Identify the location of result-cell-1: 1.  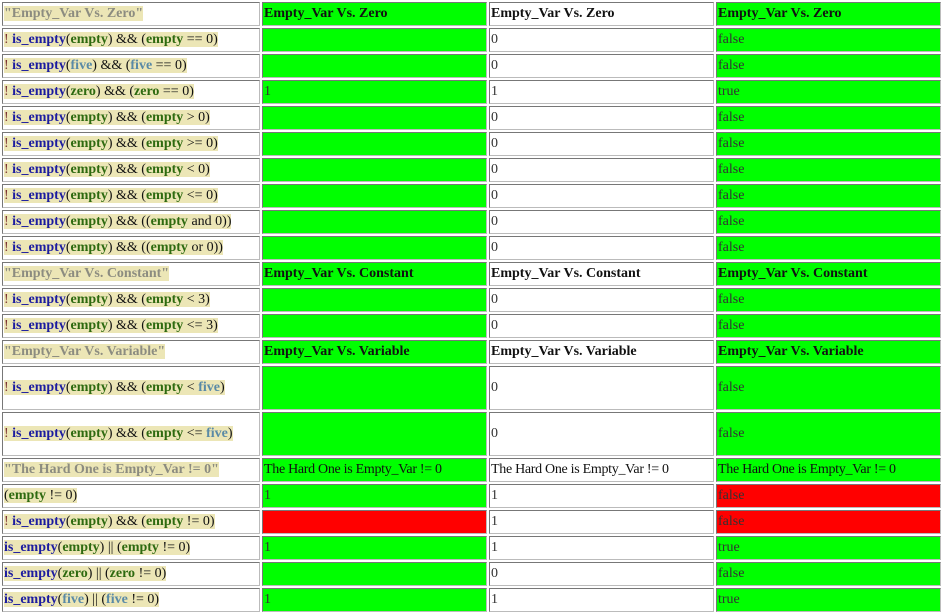
(374, 548).